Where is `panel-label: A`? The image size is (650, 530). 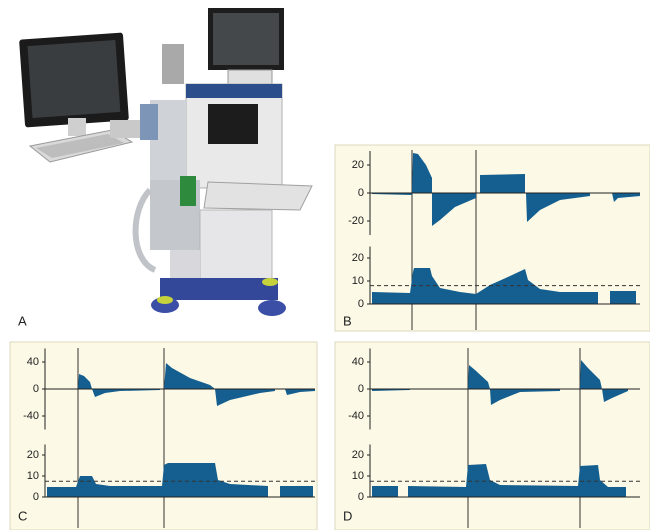 panel-label: A is located at coordinates (22, 320).